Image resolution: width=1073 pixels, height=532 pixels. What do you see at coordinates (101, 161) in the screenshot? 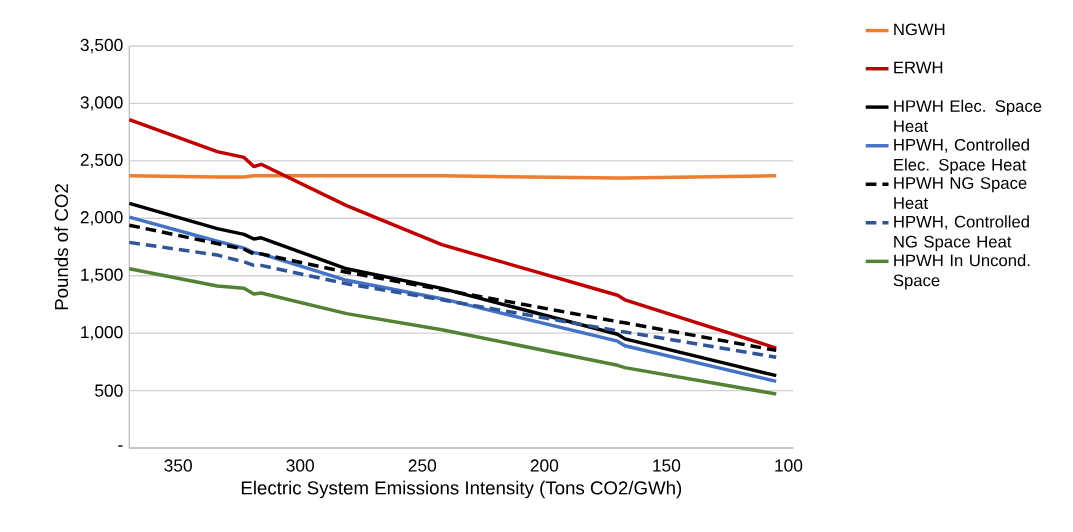
I see `y-tick-label: 2,500` at bounding box center [101, 161].